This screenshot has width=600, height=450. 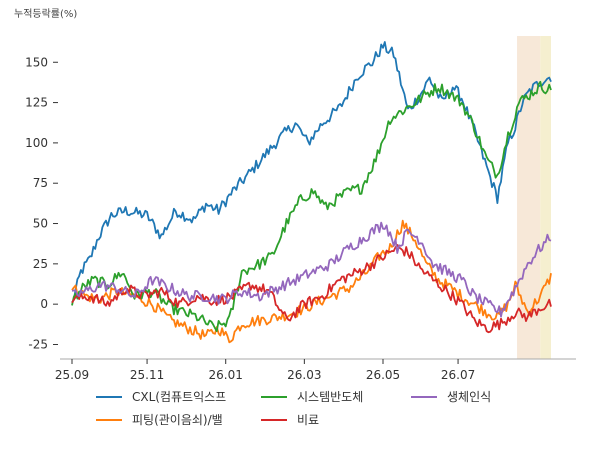 I want to click on y-axis: -25 0 25 50 75 100 125 150, so click(x=41, y=203).